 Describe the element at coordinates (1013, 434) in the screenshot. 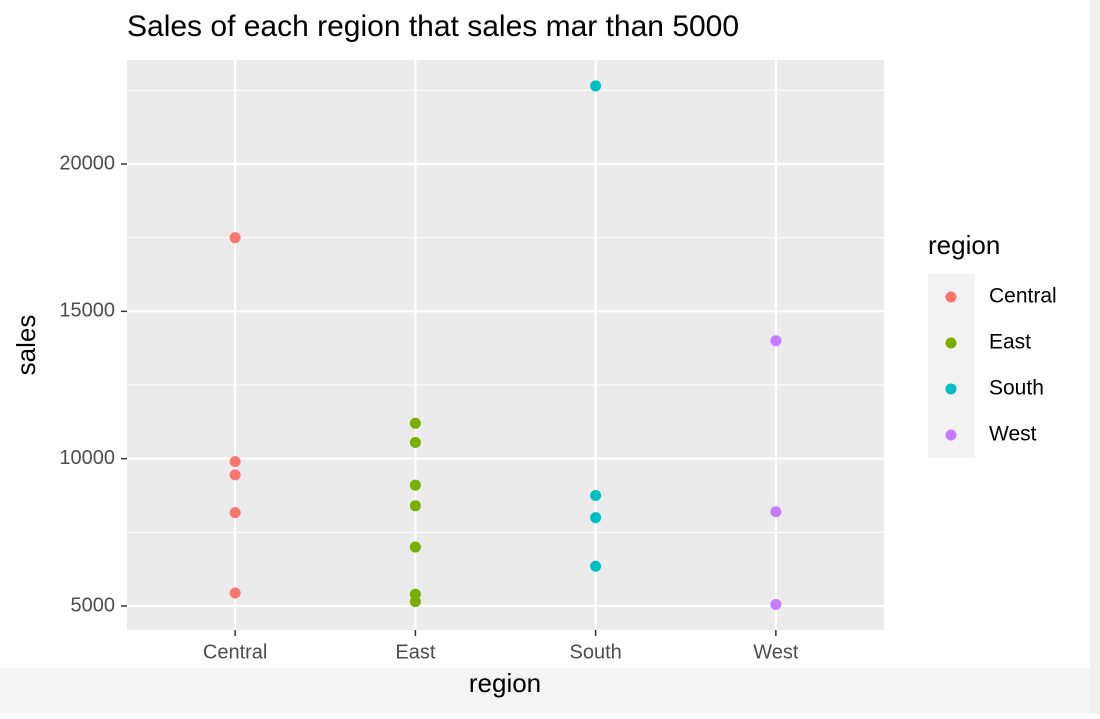

I see `legend-label: West` at that location.